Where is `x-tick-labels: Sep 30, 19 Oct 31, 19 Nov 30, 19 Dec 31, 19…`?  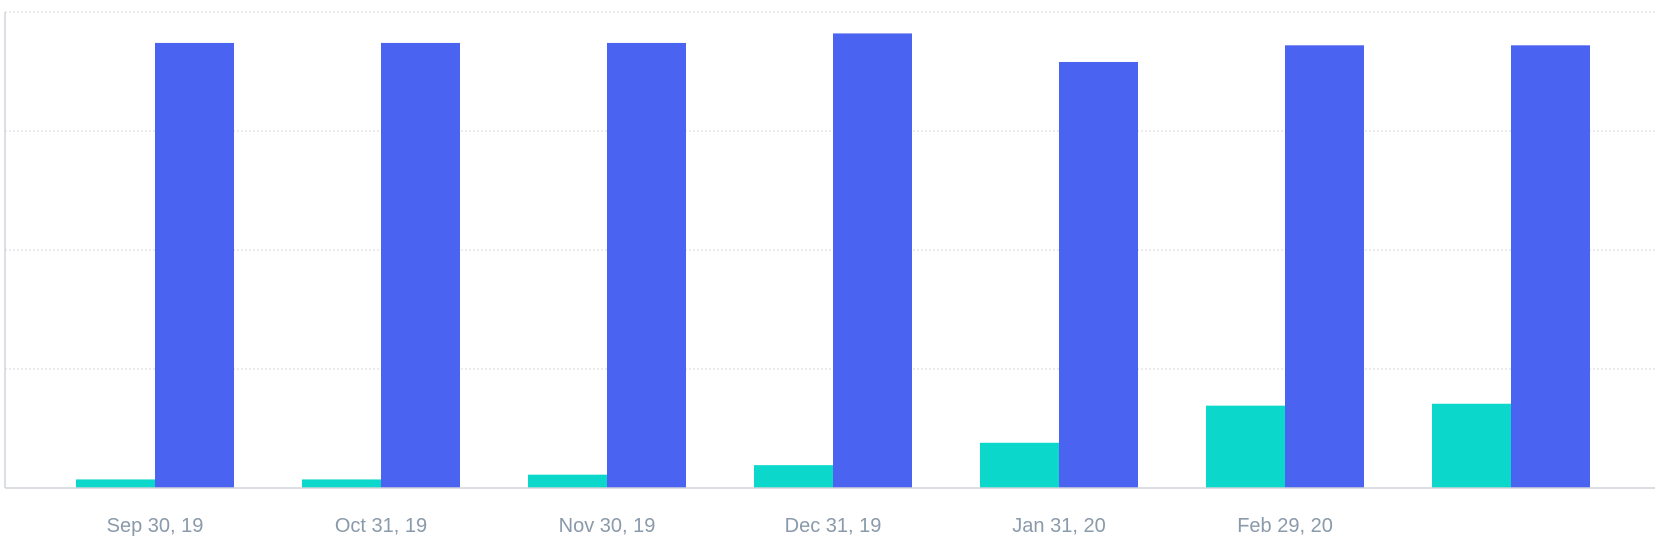 x-tick-labels: Sep 30, 19 Oct 31, 19 Nov 30, 19 Dec 31, 19… is located at coordinates (720, 526).